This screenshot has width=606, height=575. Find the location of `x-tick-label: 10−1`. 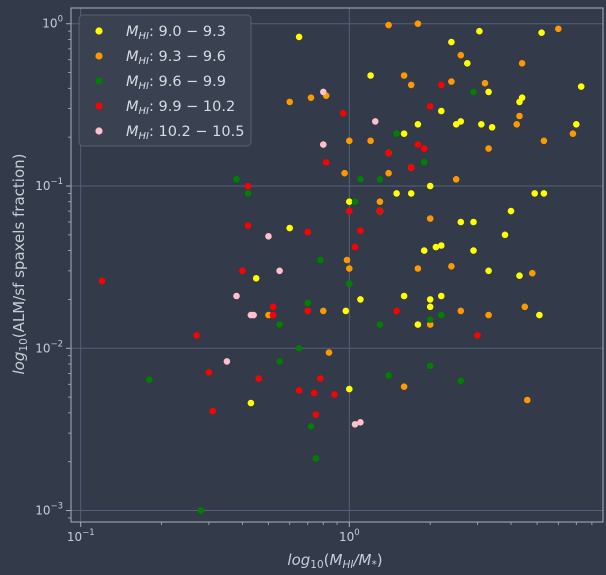

x-tick-label: 10−1 is located at coordinates (81, 536).